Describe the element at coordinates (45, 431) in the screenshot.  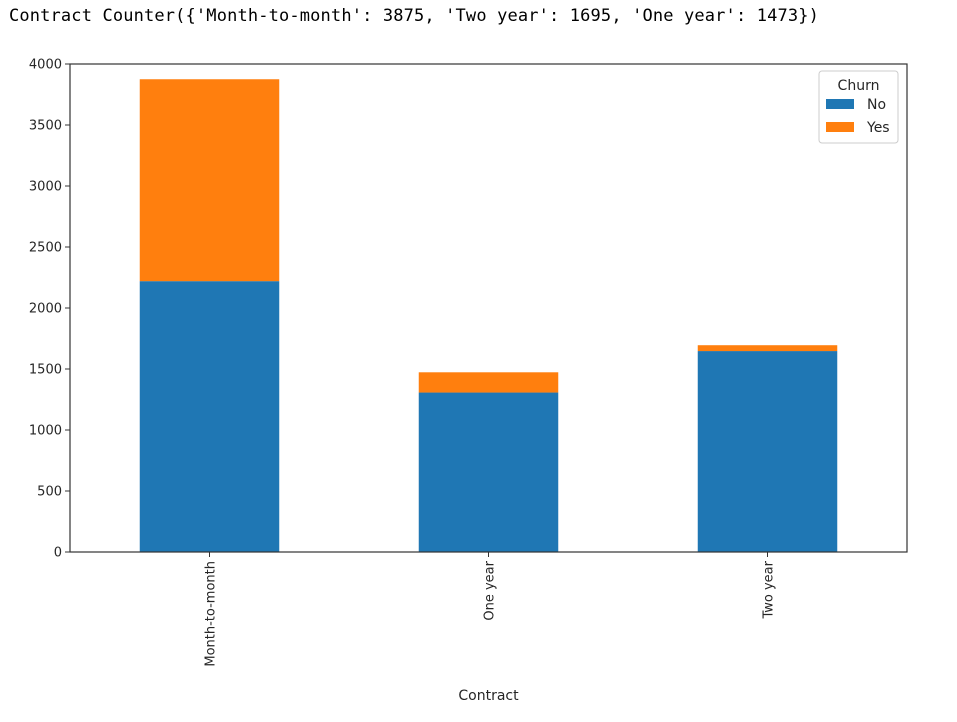
I see `y-tick-label: 1000` at that location.